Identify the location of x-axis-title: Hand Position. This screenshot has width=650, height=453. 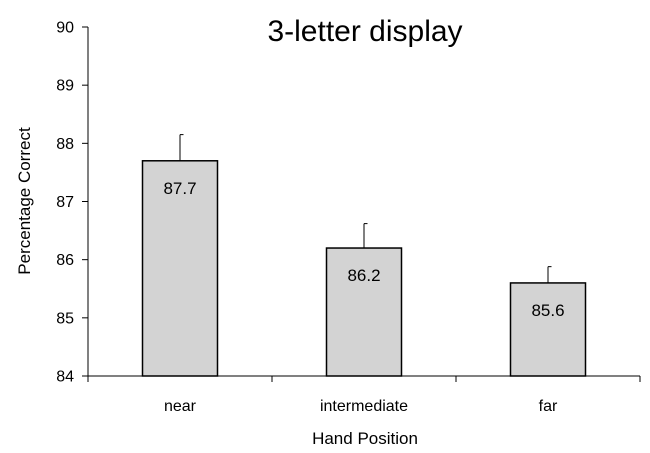
(365, 438).